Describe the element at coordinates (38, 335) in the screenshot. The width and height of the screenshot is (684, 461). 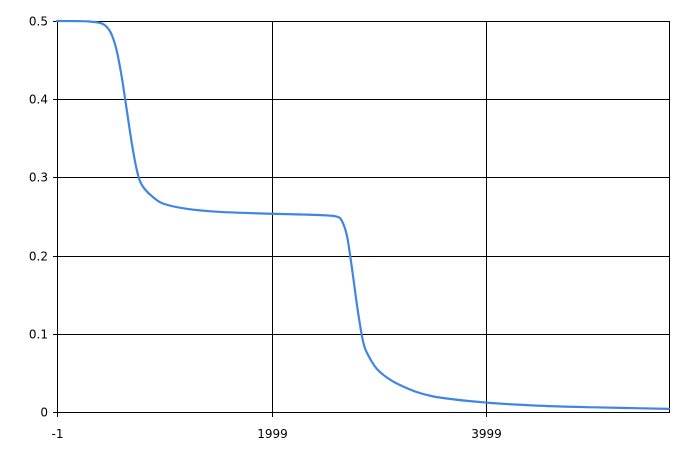
I see `y-tick-label: 0.1` at that location.